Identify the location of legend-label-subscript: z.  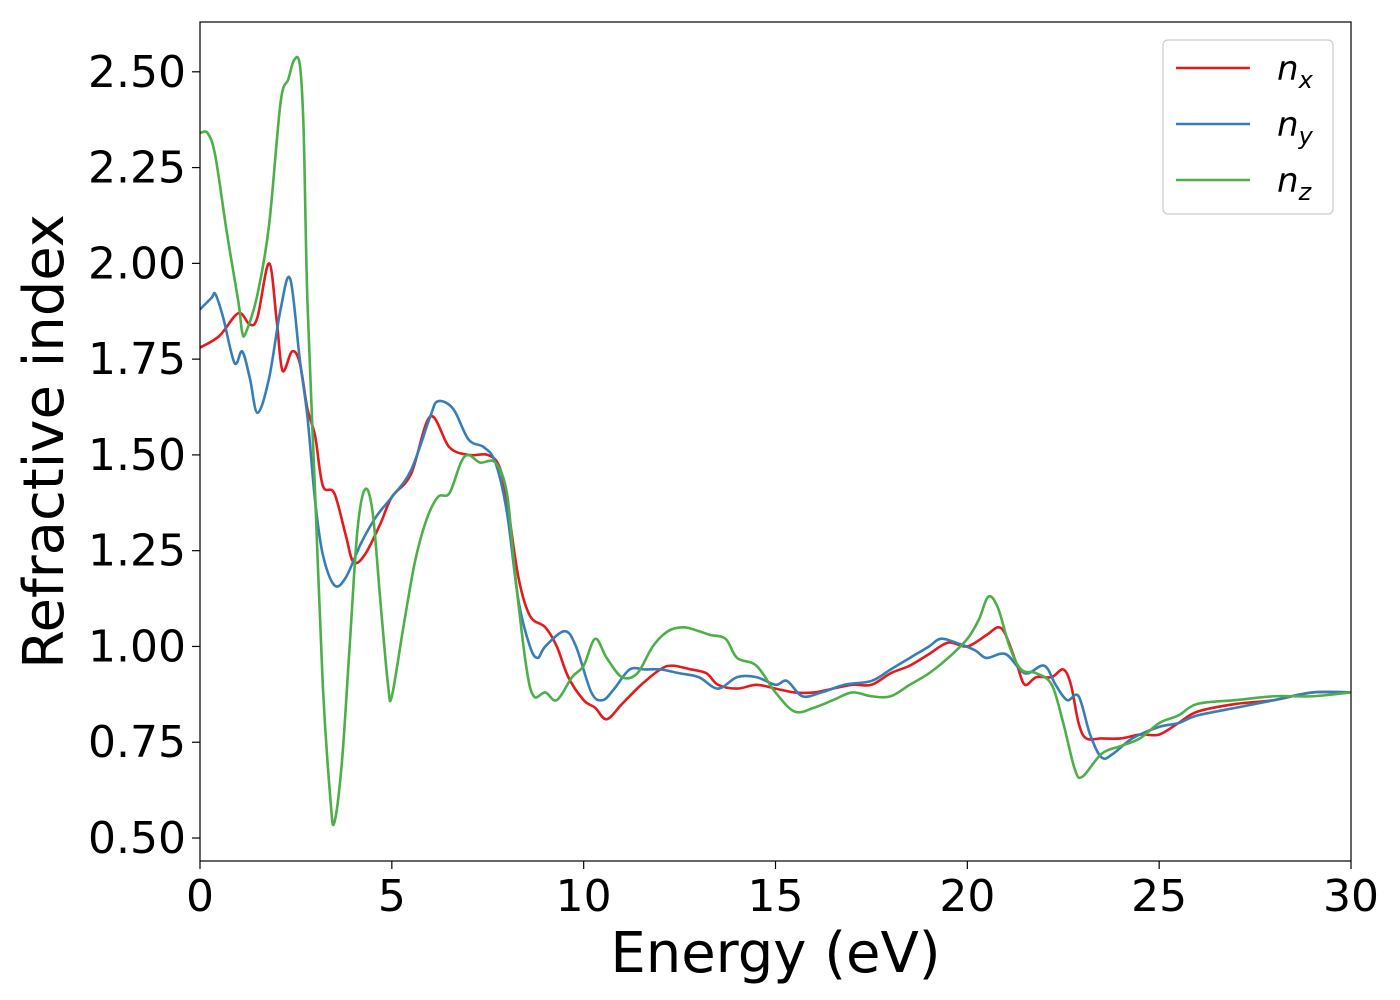
(1305, 192).